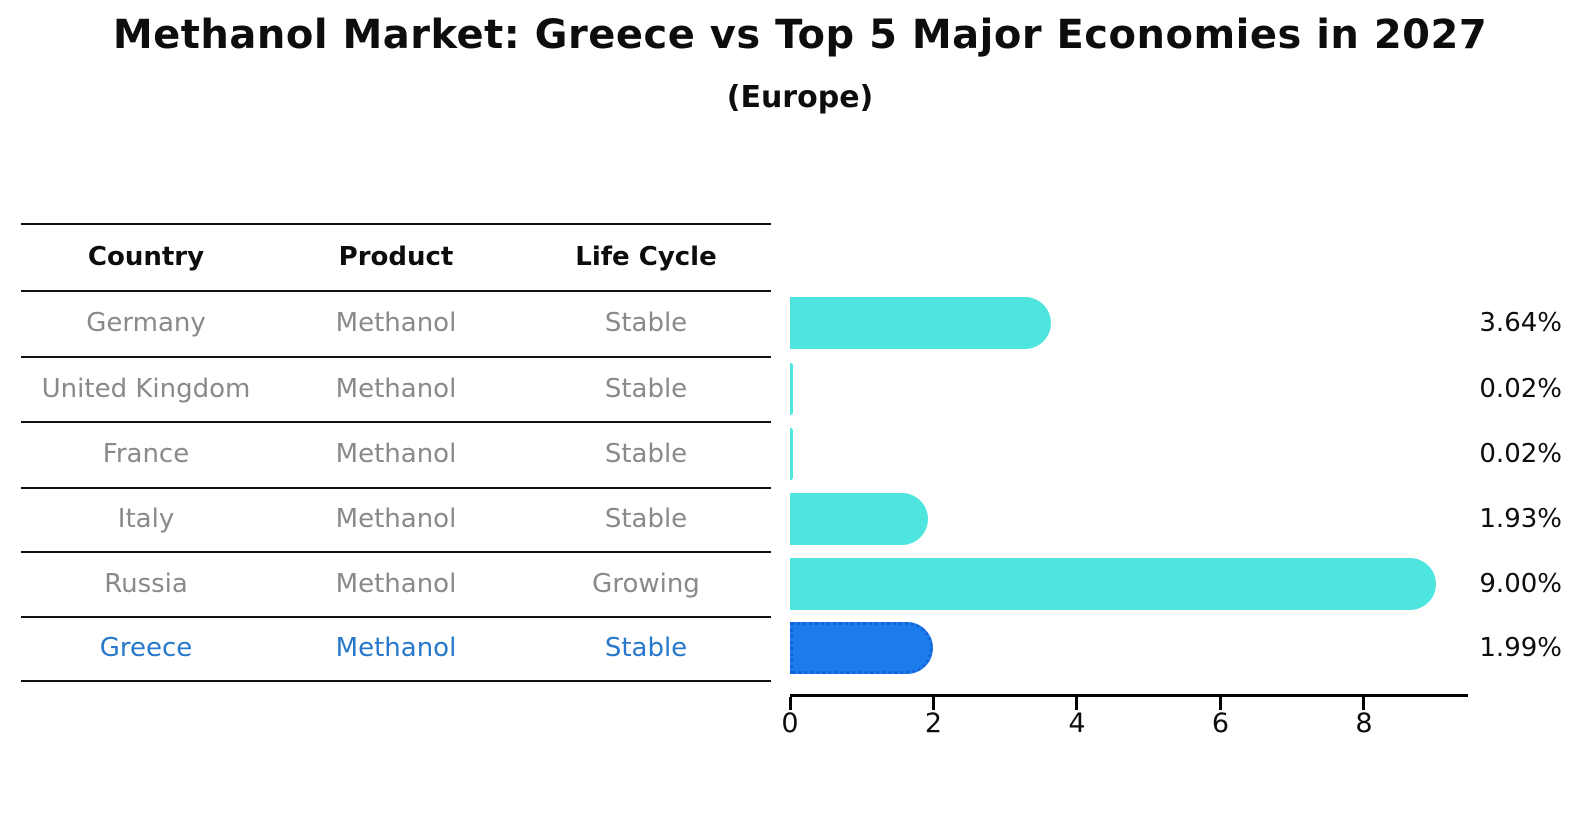 The width and height of the screenshot is (1586, 823). I want to click on table-cell-product-russia: Methanol, so click(396, 583).